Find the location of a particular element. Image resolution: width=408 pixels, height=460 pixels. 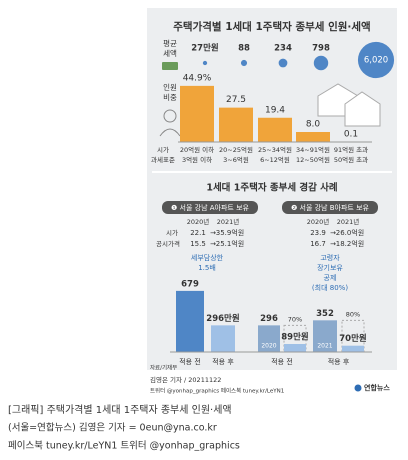

bubble-label: 6,020 is located at coordinates (376, 61).